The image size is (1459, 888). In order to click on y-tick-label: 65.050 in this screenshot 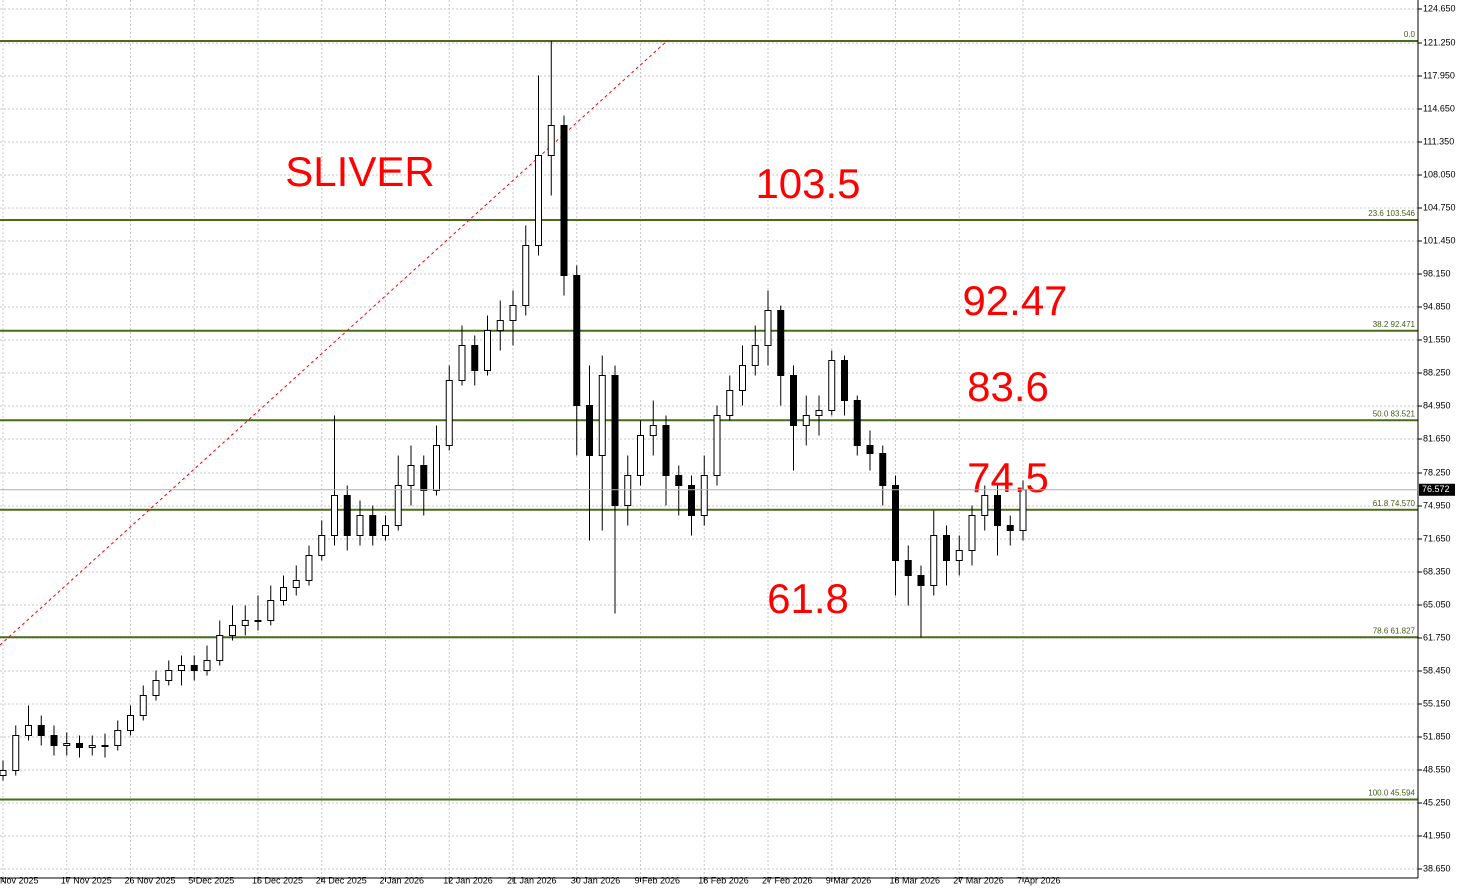, I will do `click(1437, 604)`.